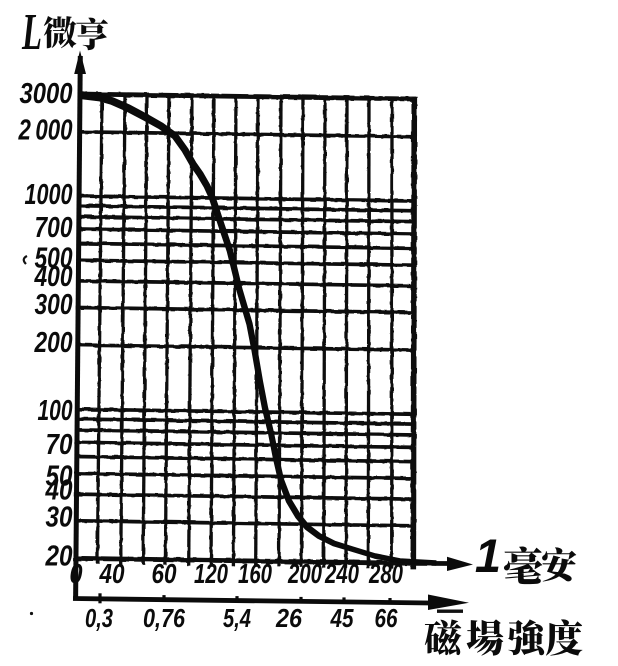 This screenshot has width=618, height=666. Describe the element at coordinates (55, 411) in the screenshot. I see `svg-text: 100` at that location.